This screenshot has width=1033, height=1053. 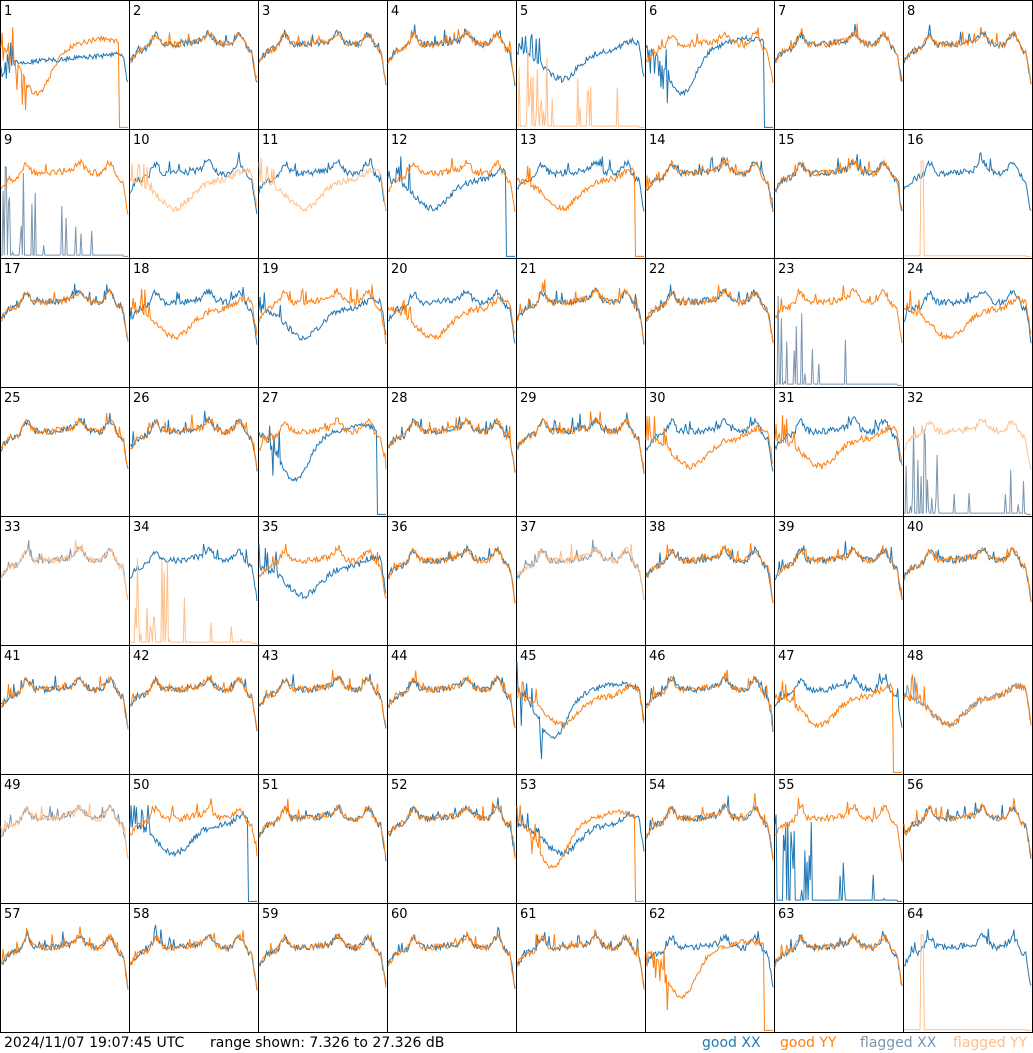 What do you see at coordinates (12, 527) in the screenshot?
I see `panel-number-label: 33` at bounding box center [12, 527].